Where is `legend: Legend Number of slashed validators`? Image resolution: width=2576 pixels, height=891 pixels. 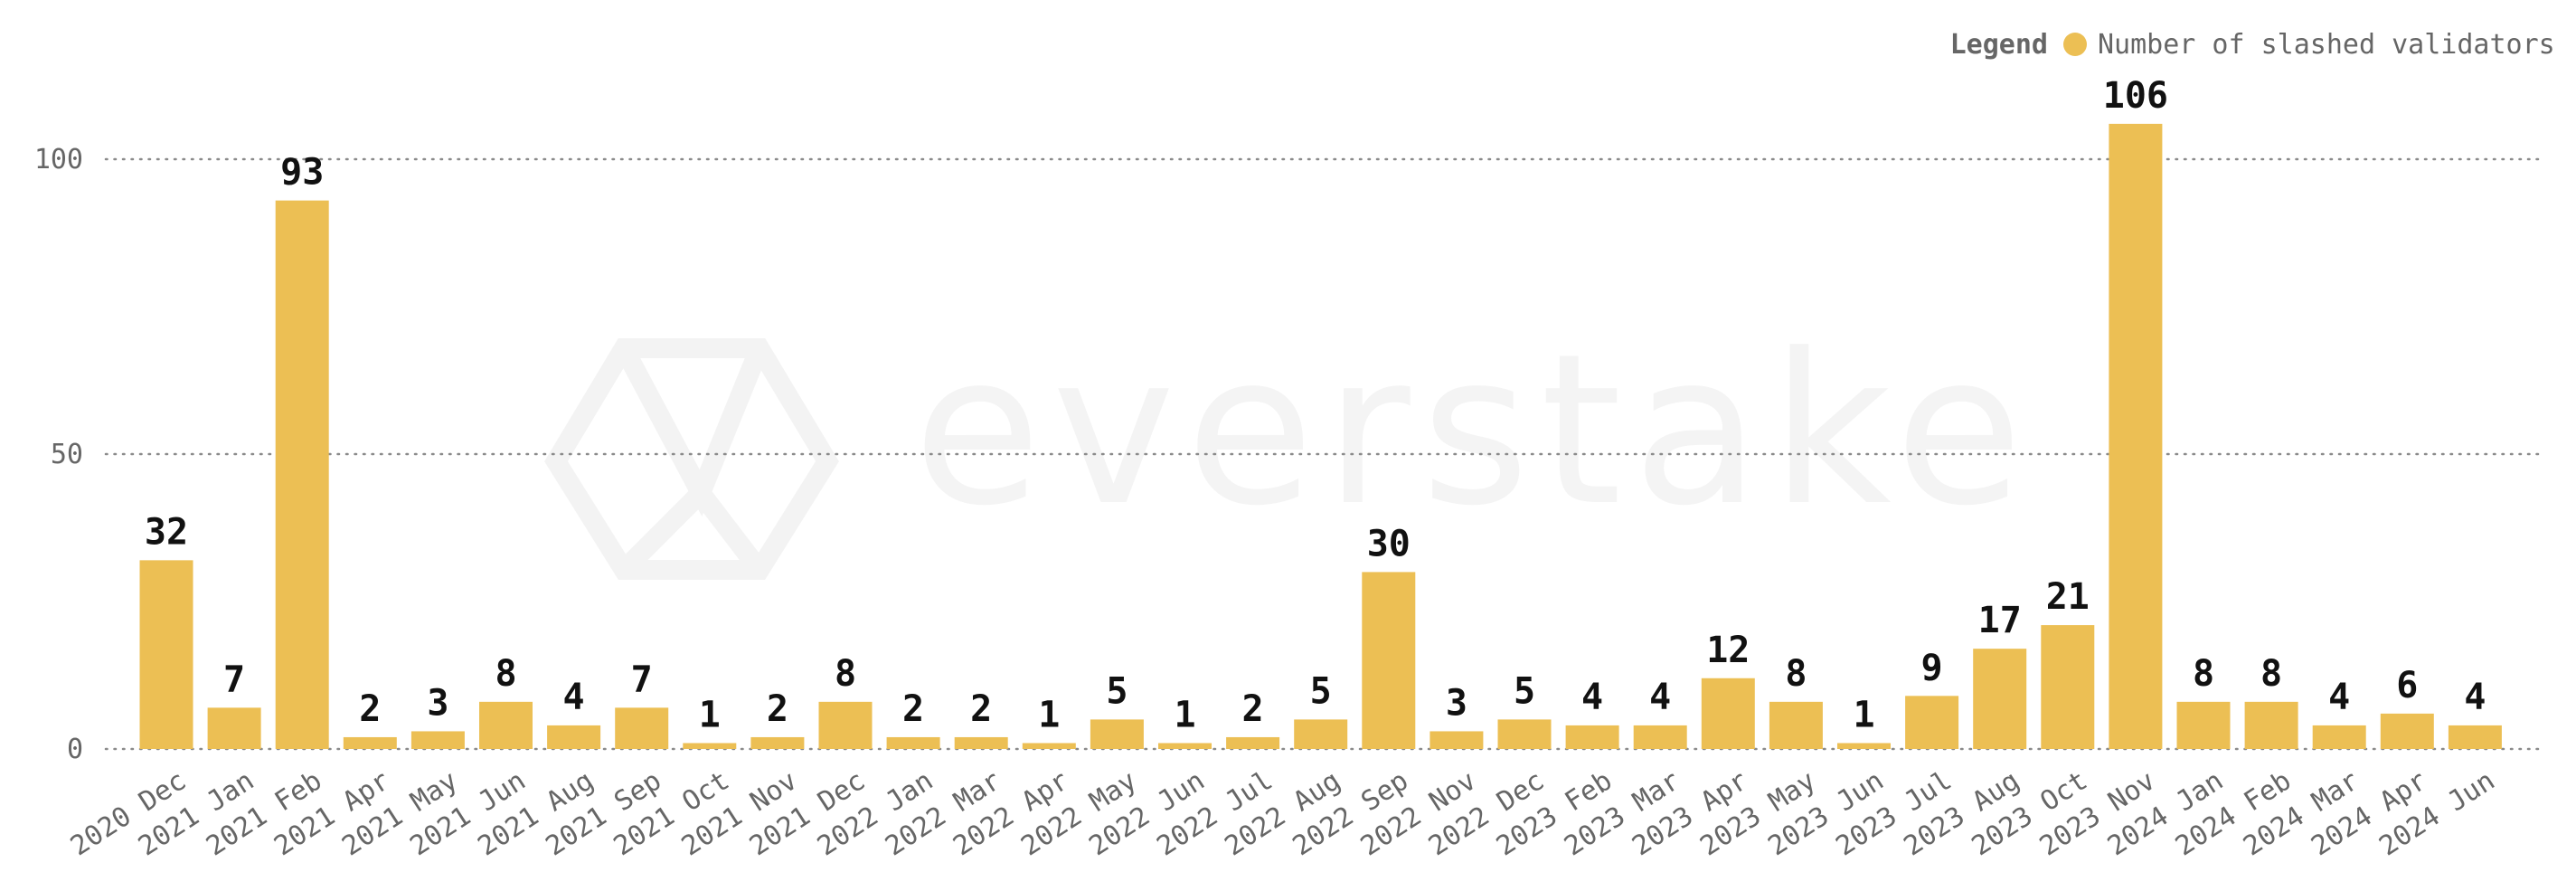
legend: Legend Number of slashed validators is located at coordinates (2252, 45).